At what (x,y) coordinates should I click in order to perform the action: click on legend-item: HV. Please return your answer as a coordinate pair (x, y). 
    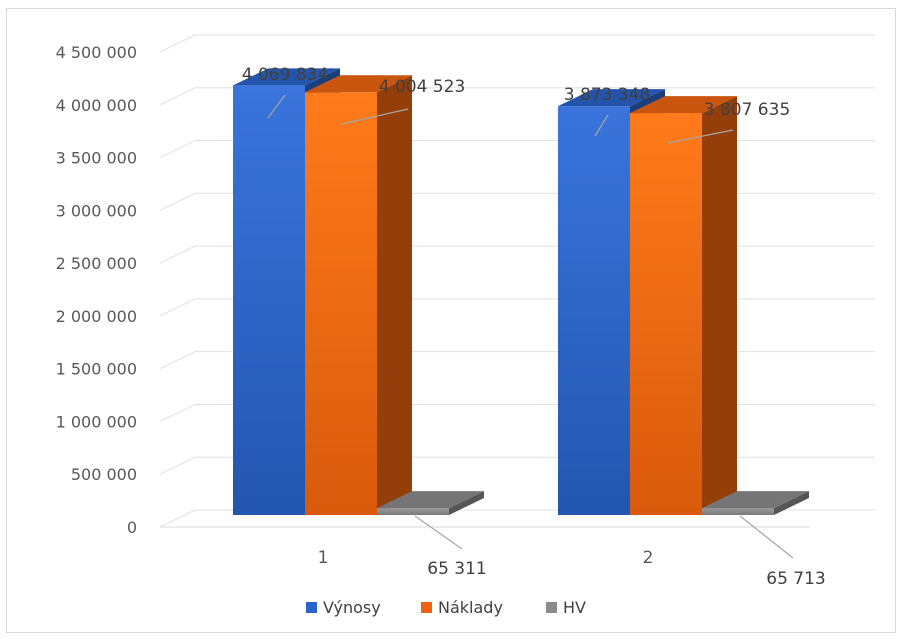
    Looking at the image, I should click on (566, 607).